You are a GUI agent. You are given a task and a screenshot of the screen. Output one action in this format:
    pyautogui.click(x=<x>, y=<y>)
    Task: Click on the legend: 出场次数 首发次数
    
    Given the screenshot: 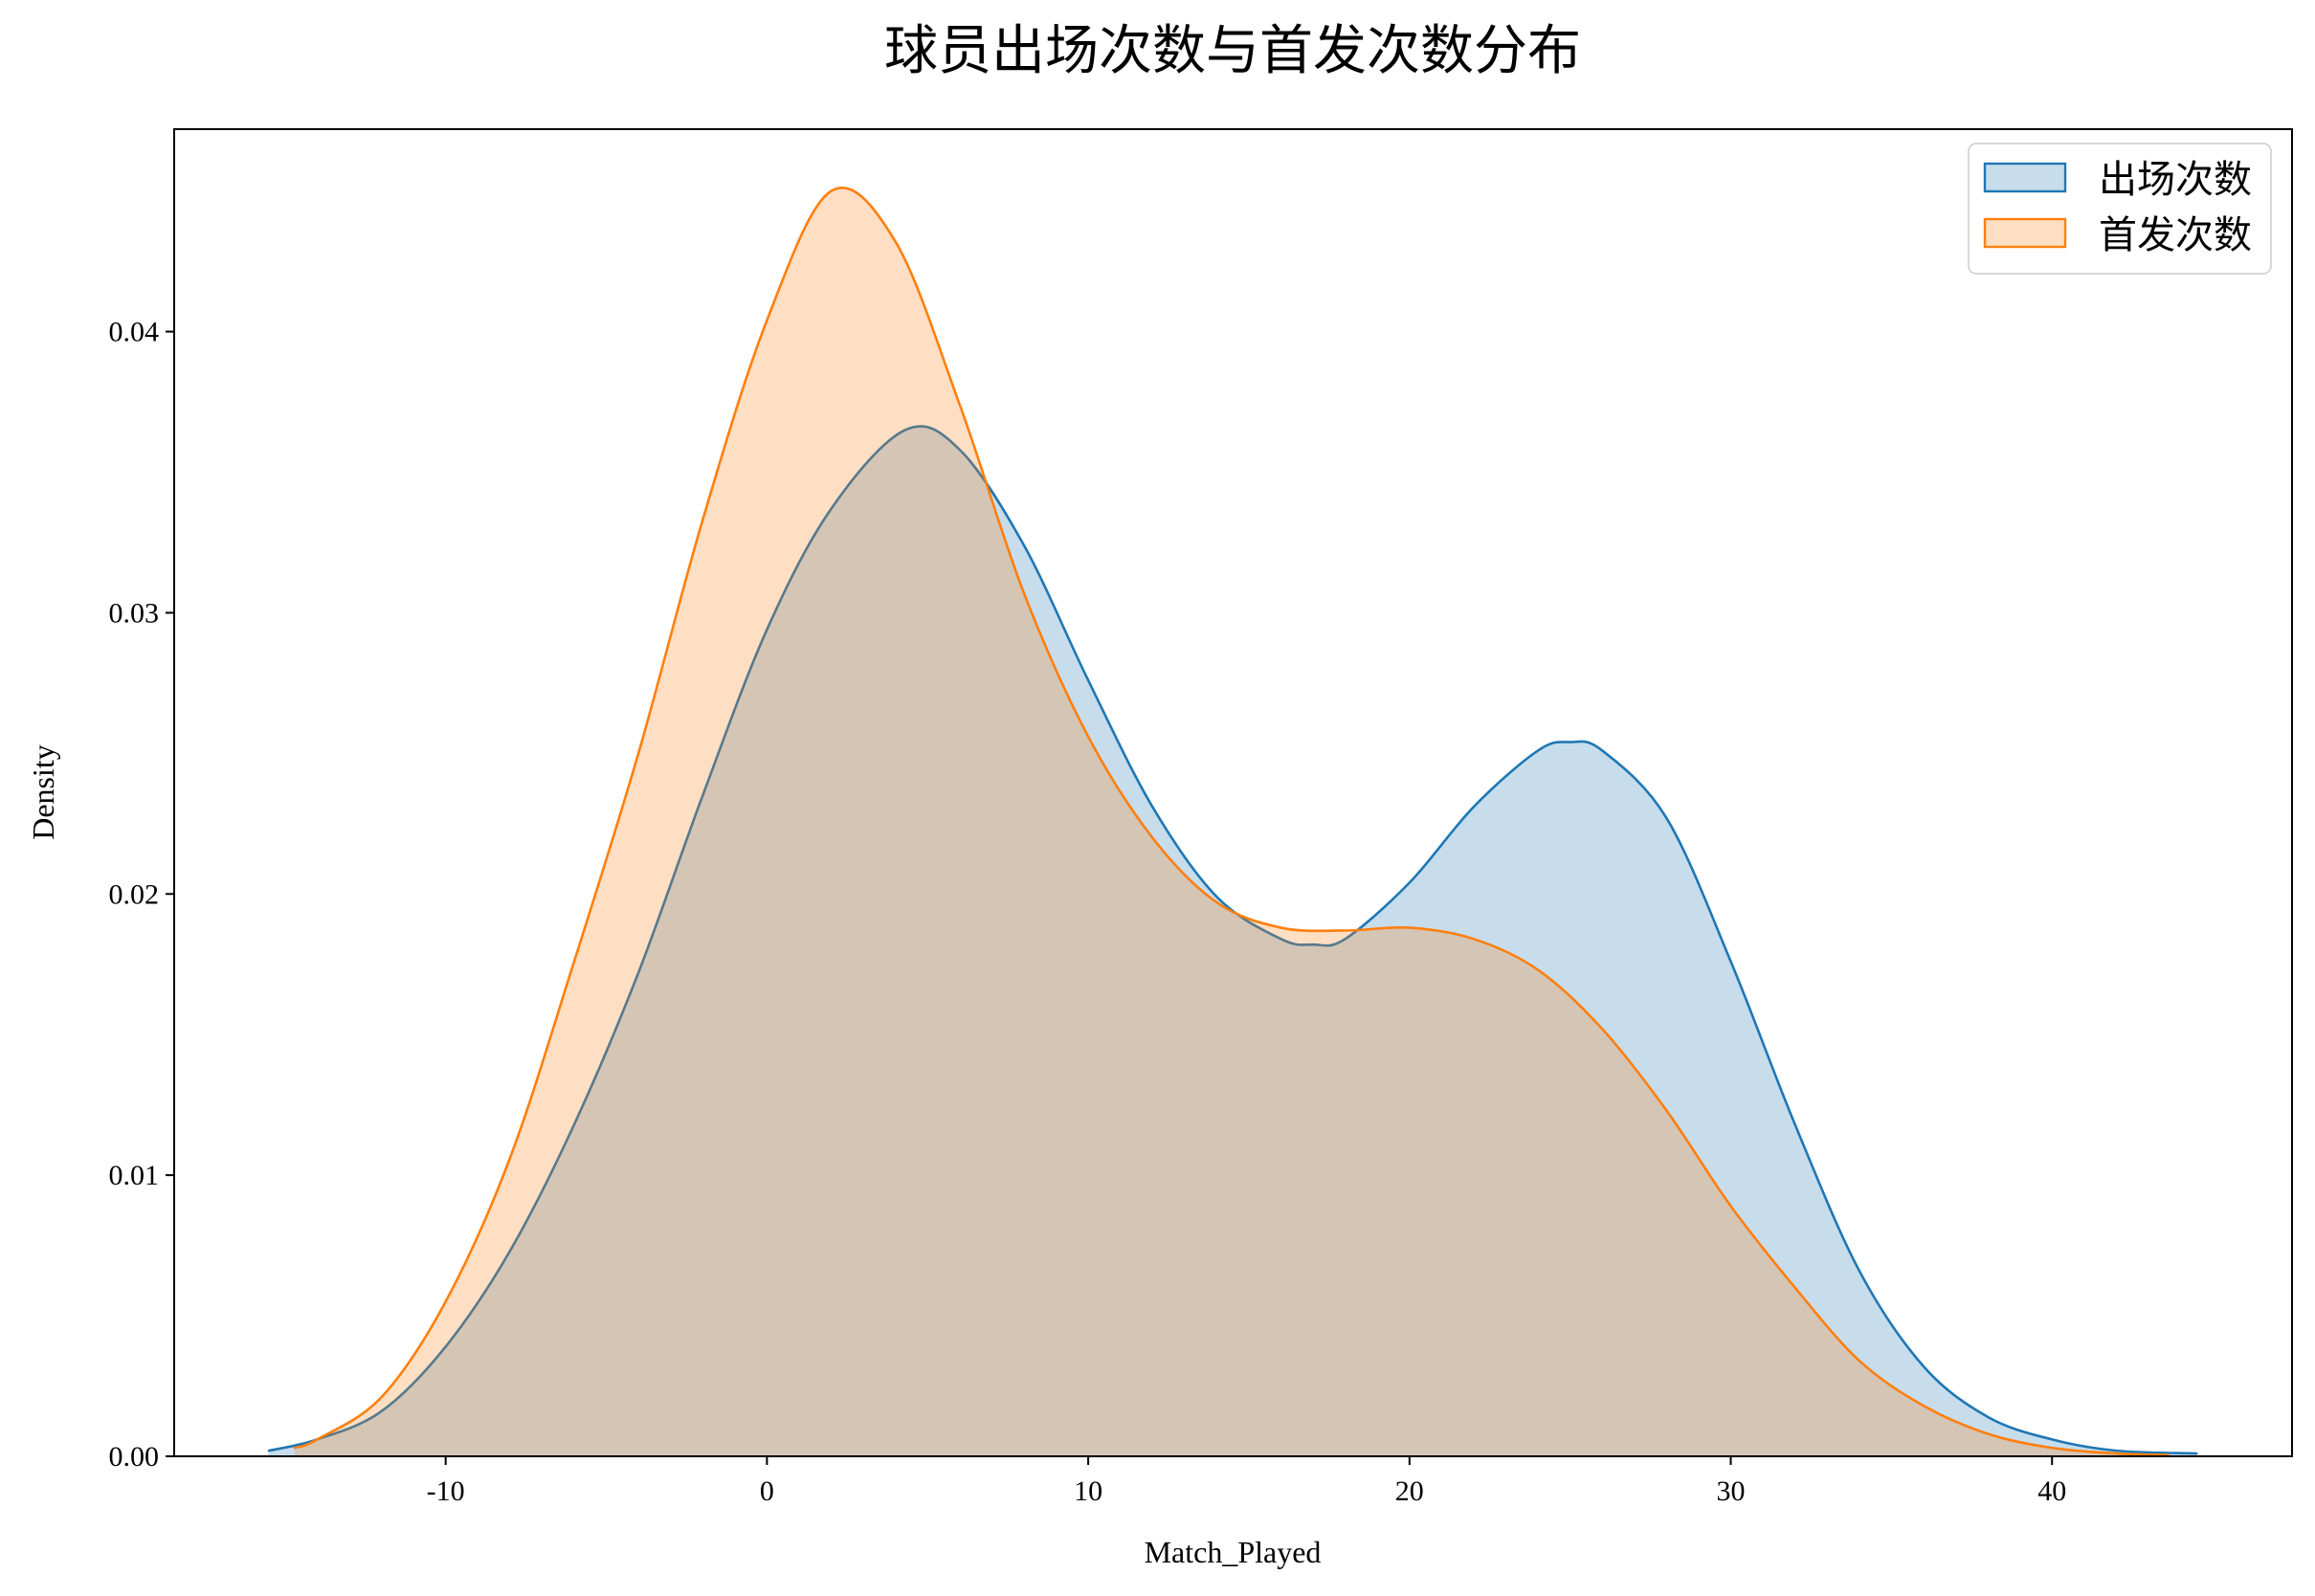 What is the action you would take?
    pyautogui.click(x=2120, y=209)
    